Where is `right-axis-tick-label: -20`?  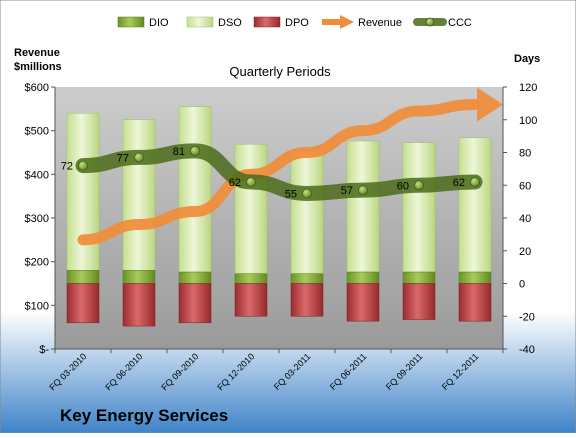 right-axis-tick-label: -20 is located at coordinates (527, 317).